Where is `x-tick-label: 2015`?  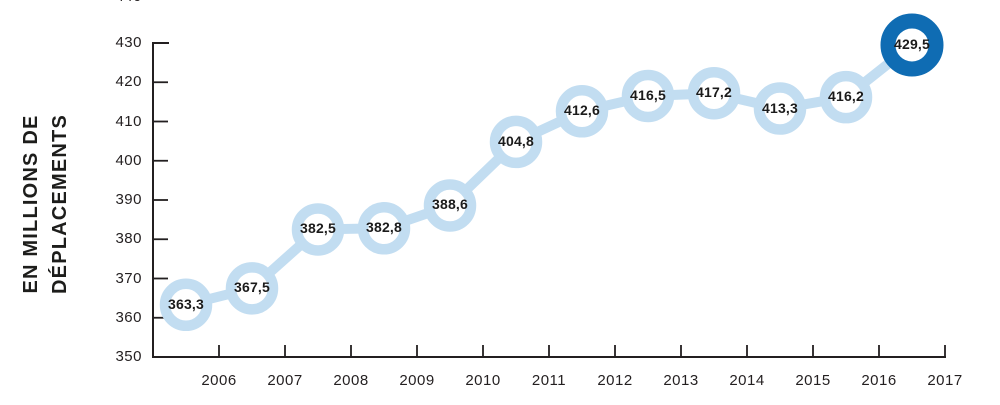
x-tick-label: 2015 is located at coordinates (813, 380).